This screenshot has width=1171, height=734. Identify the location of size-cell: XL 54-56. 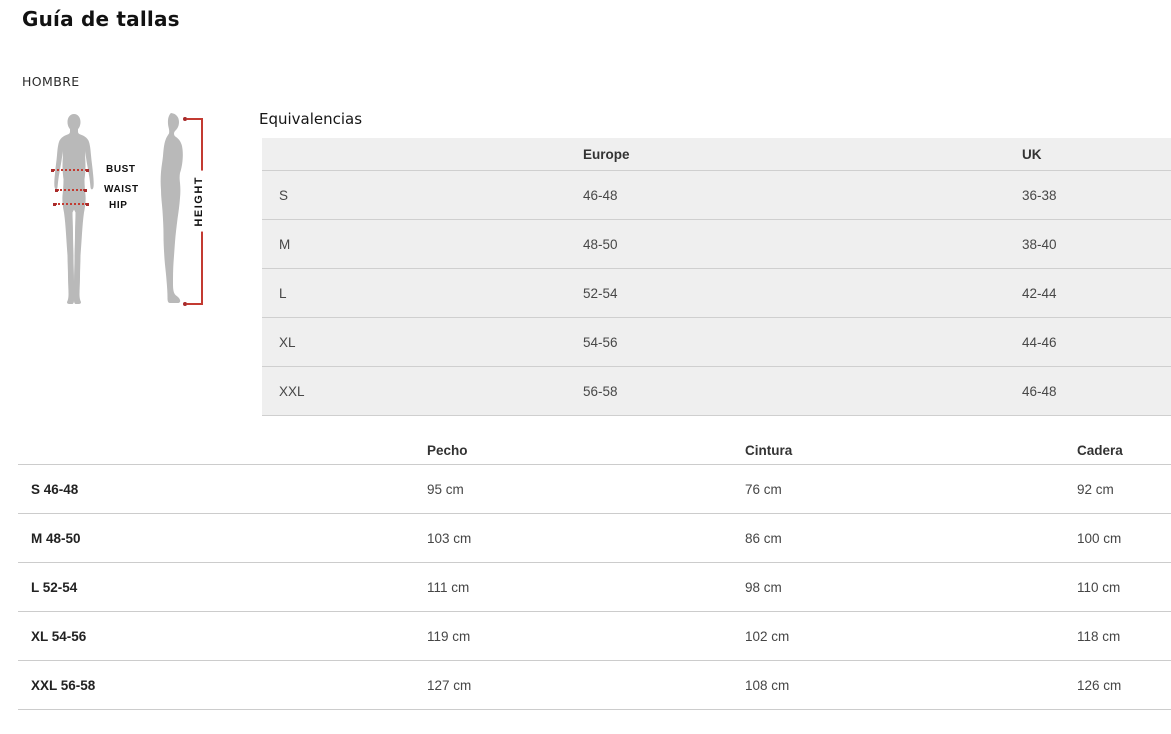
(59, 636).